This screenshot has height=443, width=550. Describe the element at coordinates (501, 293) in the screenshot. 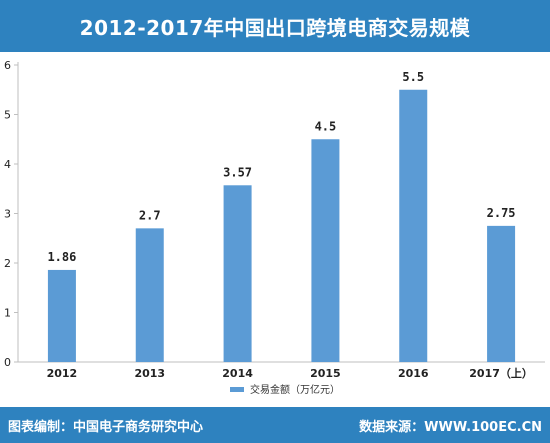

I see `bar-2017（上）` at that location.